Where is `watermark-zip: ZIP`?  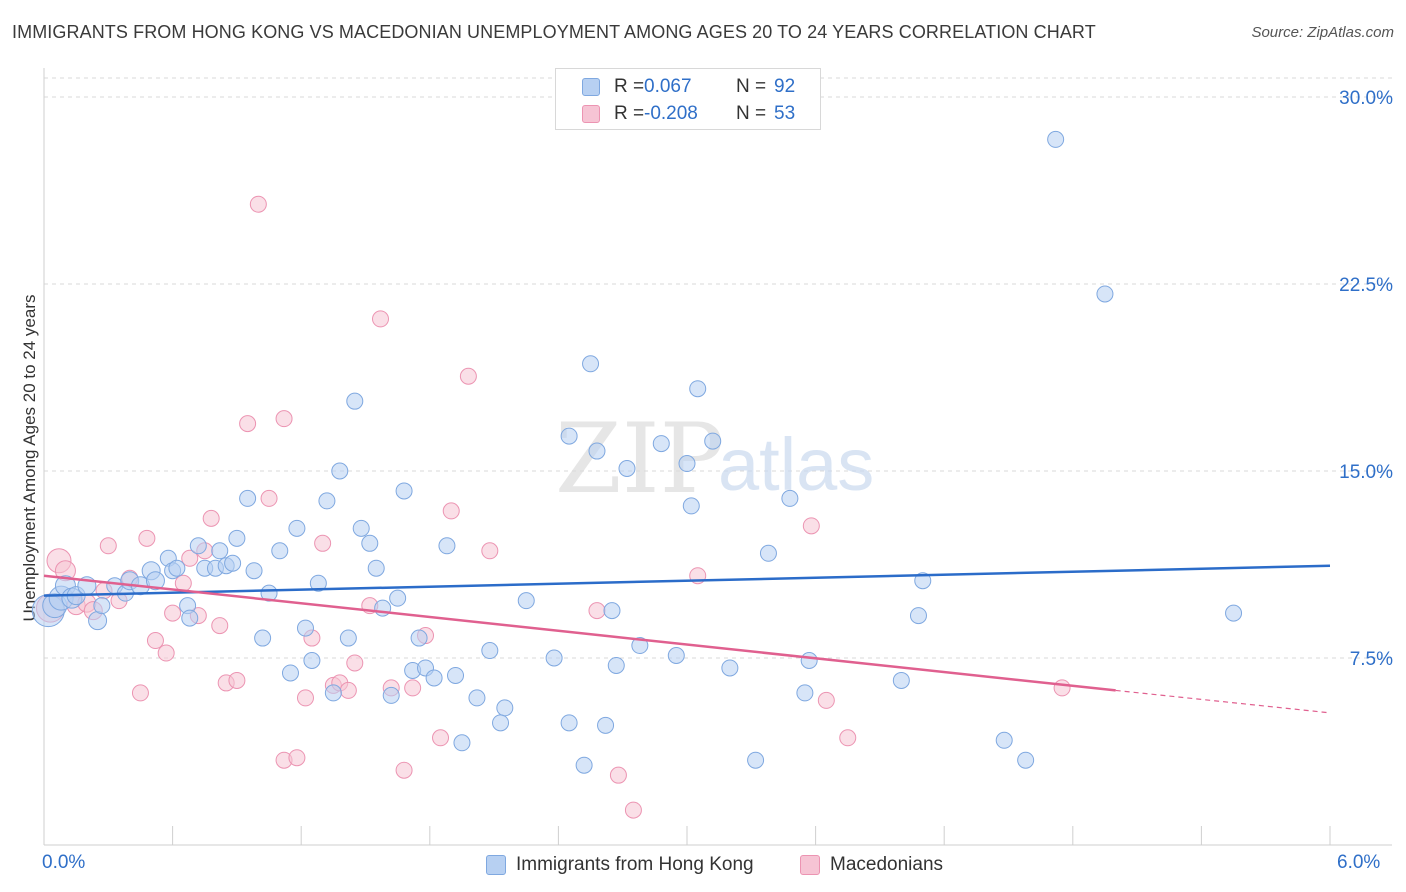
watermark-zip: ZIP is located at coordinates (639, 459).